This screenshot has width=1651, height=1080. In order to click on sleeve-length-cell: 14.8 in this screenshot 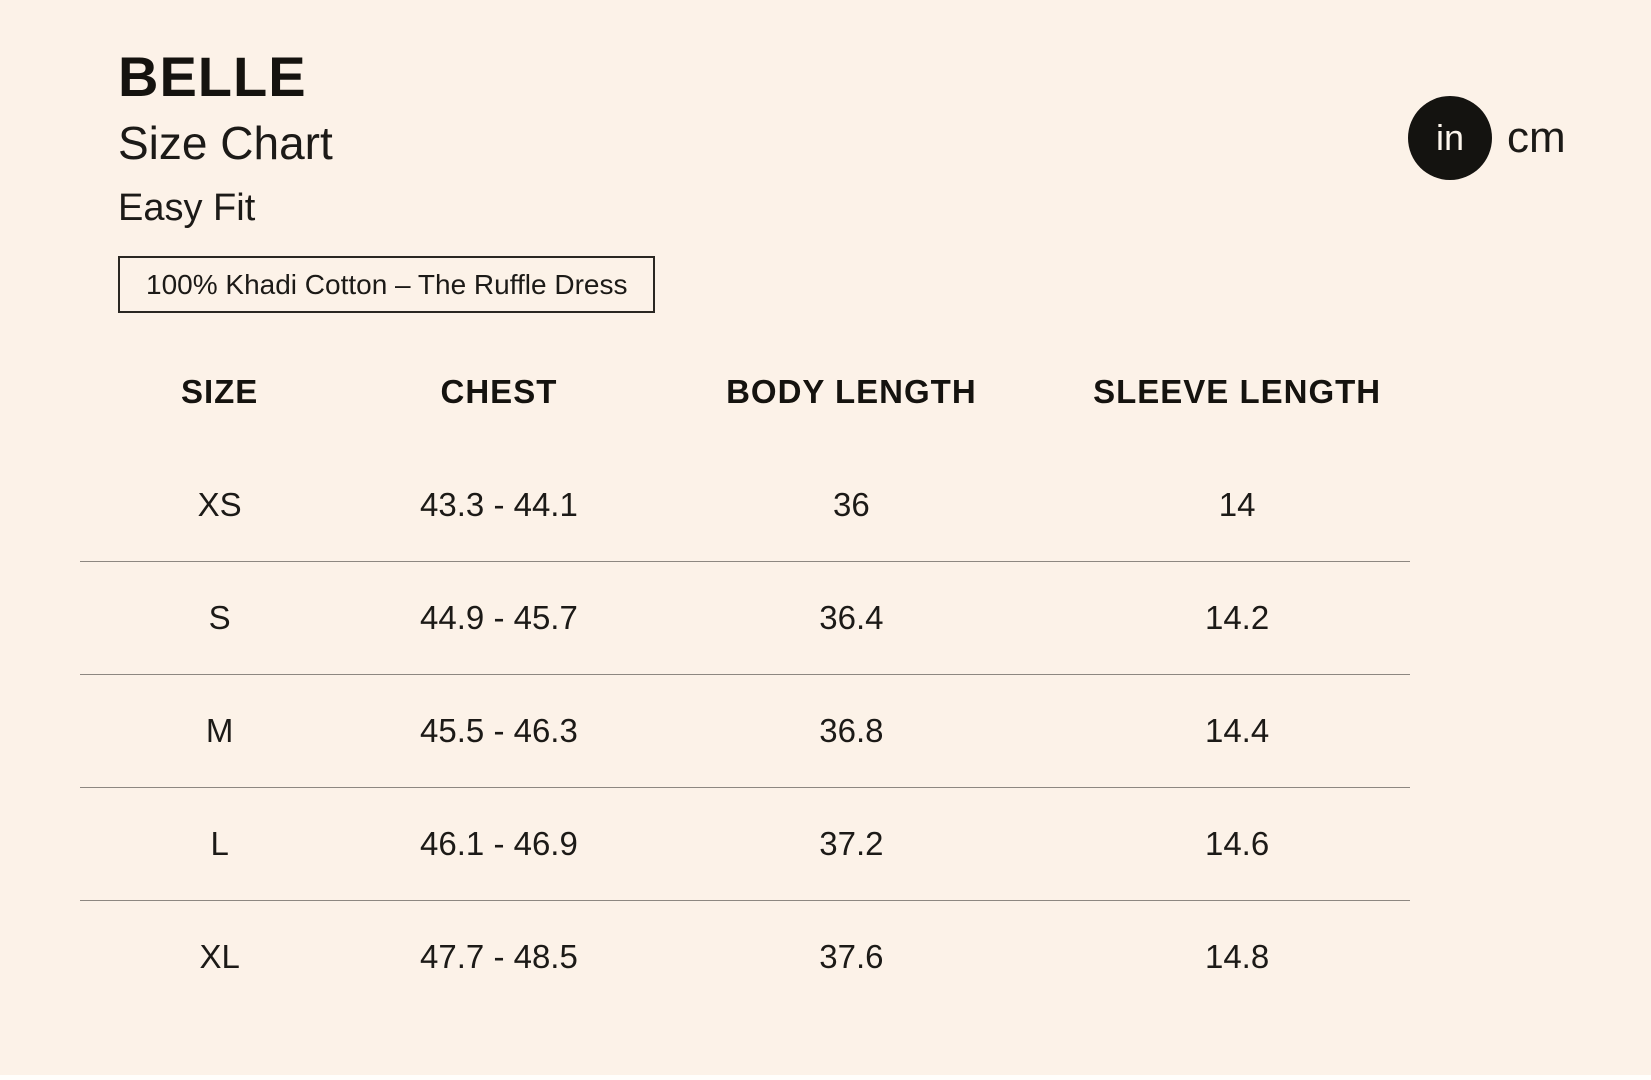, I will do `click(1237, 957)`.